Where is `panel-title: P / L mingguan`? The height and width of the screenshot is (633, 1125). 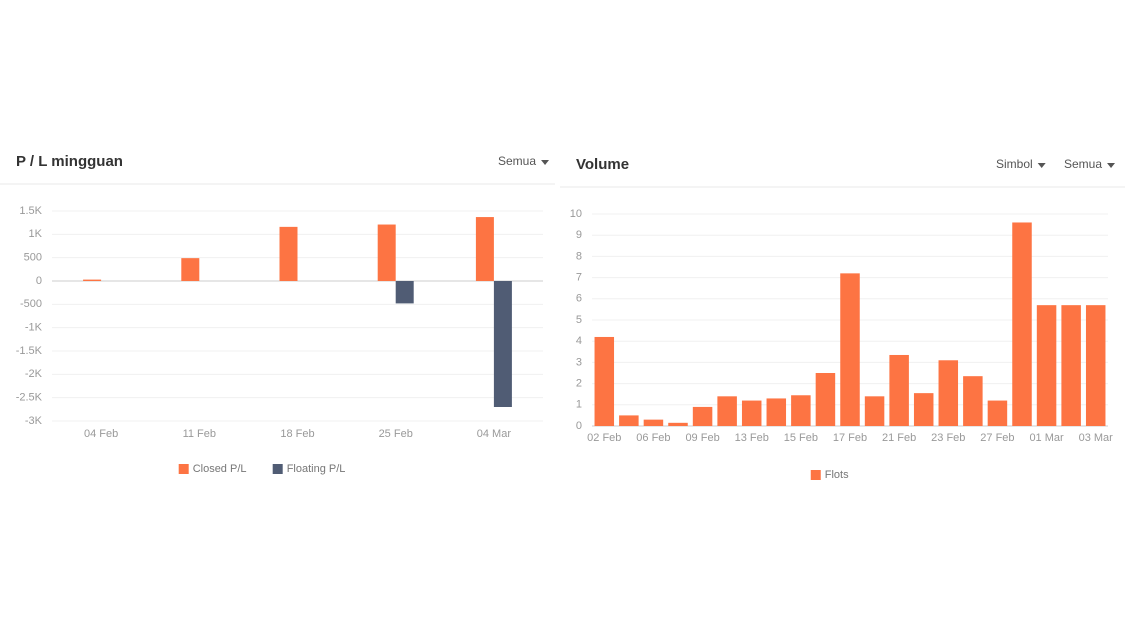 panel-title: P / L mingguan is located at coordinates (69, 161).